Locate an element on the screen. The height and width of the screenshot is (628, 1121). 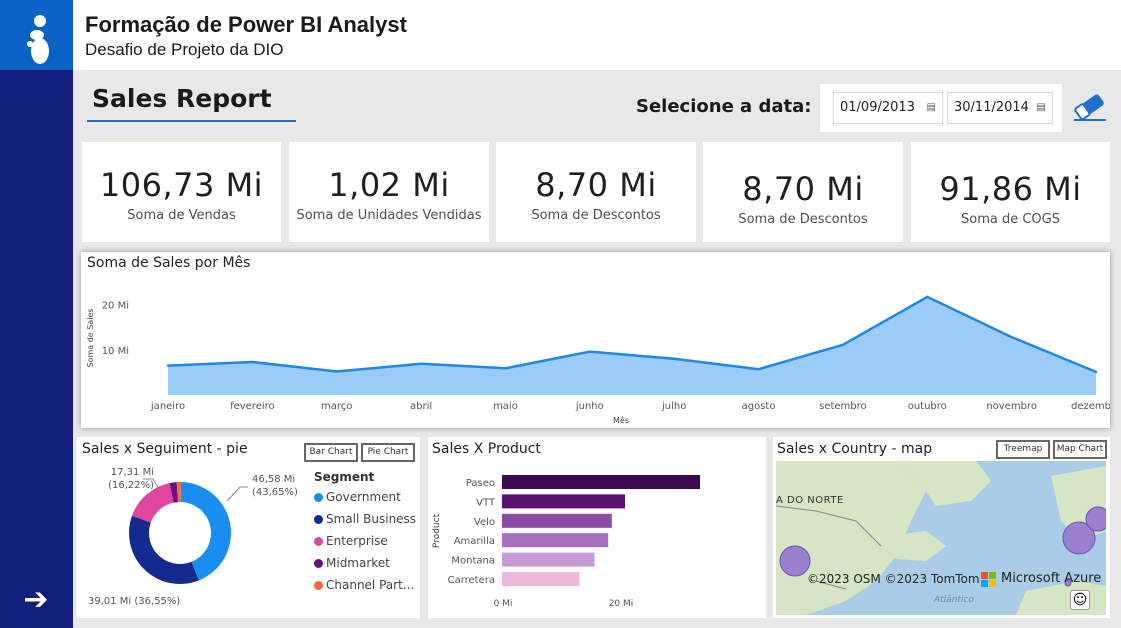
kpi-card-cogs: 91,86 Mi Soma de COGS is located at coordinates (1010, 192).